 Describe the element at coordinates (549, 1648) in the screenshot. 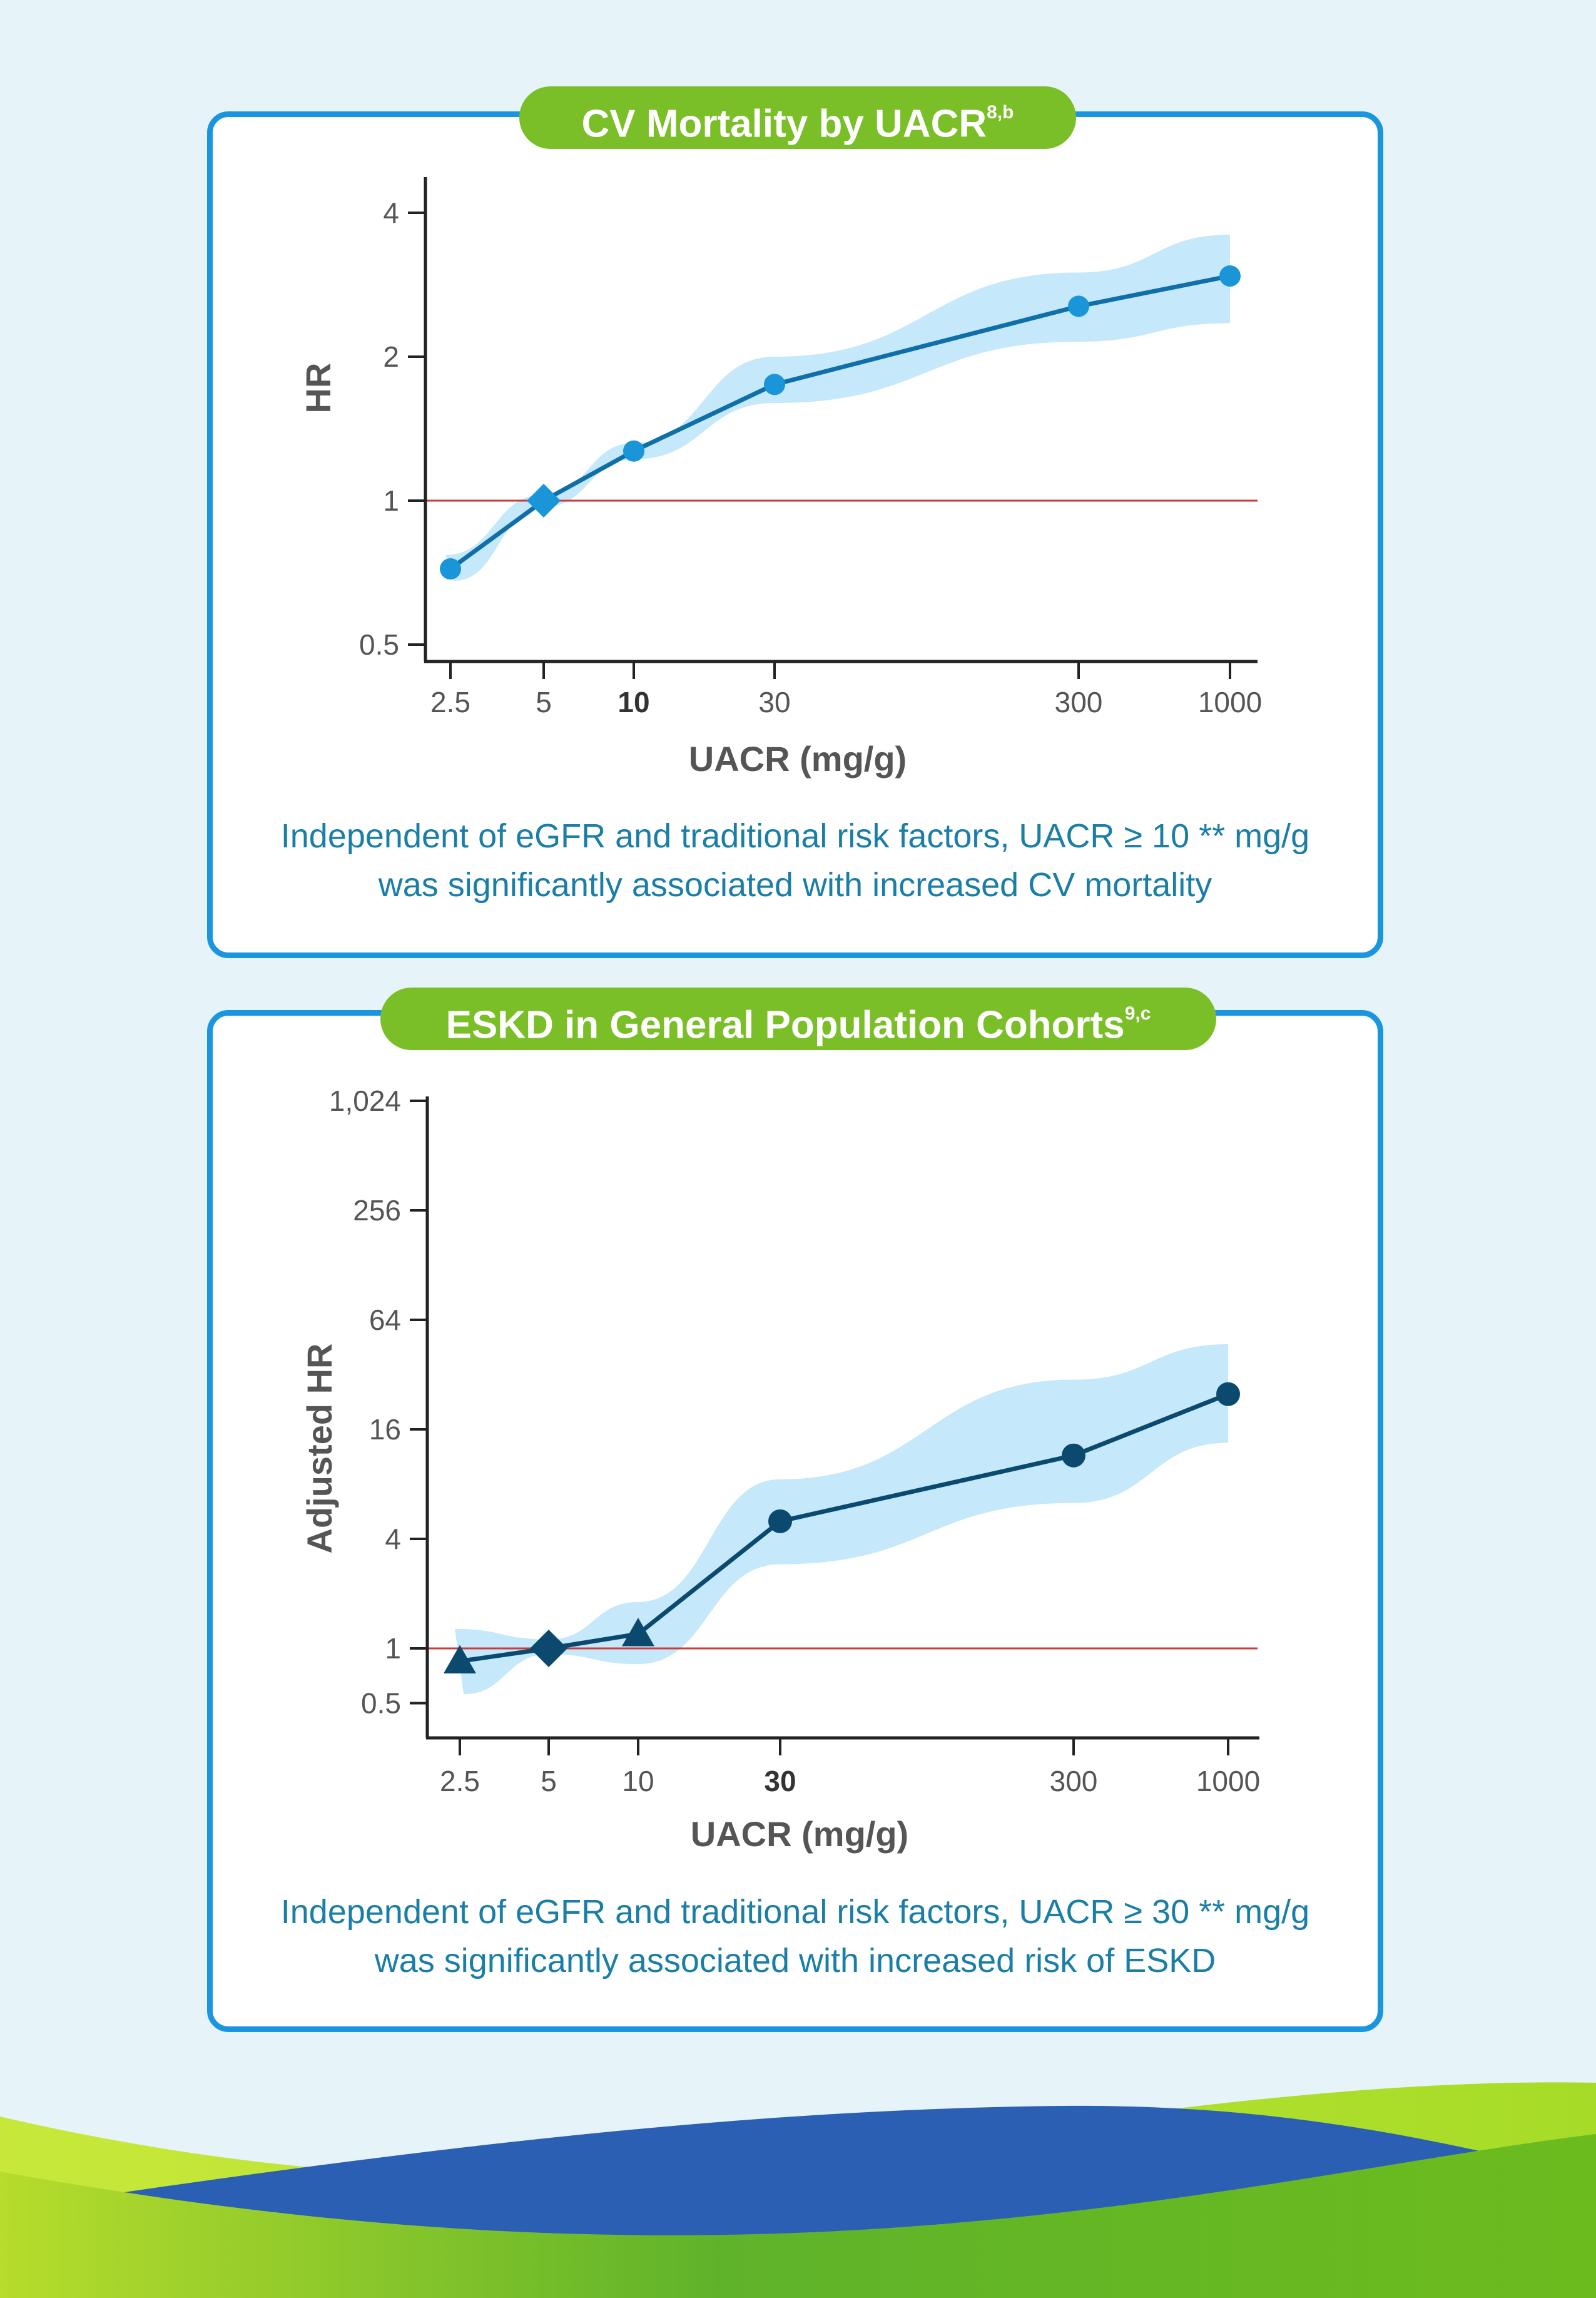

I see `eskd-diamond-marker` at that location.